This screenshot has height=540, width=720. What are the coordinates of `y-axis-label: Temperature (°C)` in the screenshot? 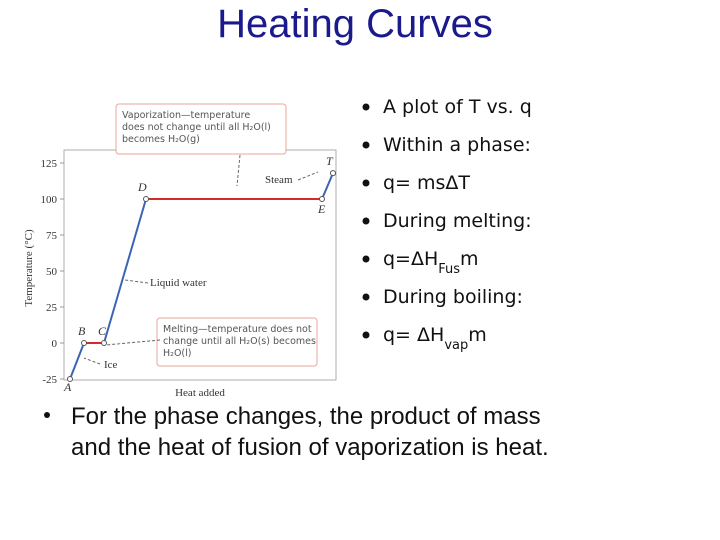 It's located at (29, 268).